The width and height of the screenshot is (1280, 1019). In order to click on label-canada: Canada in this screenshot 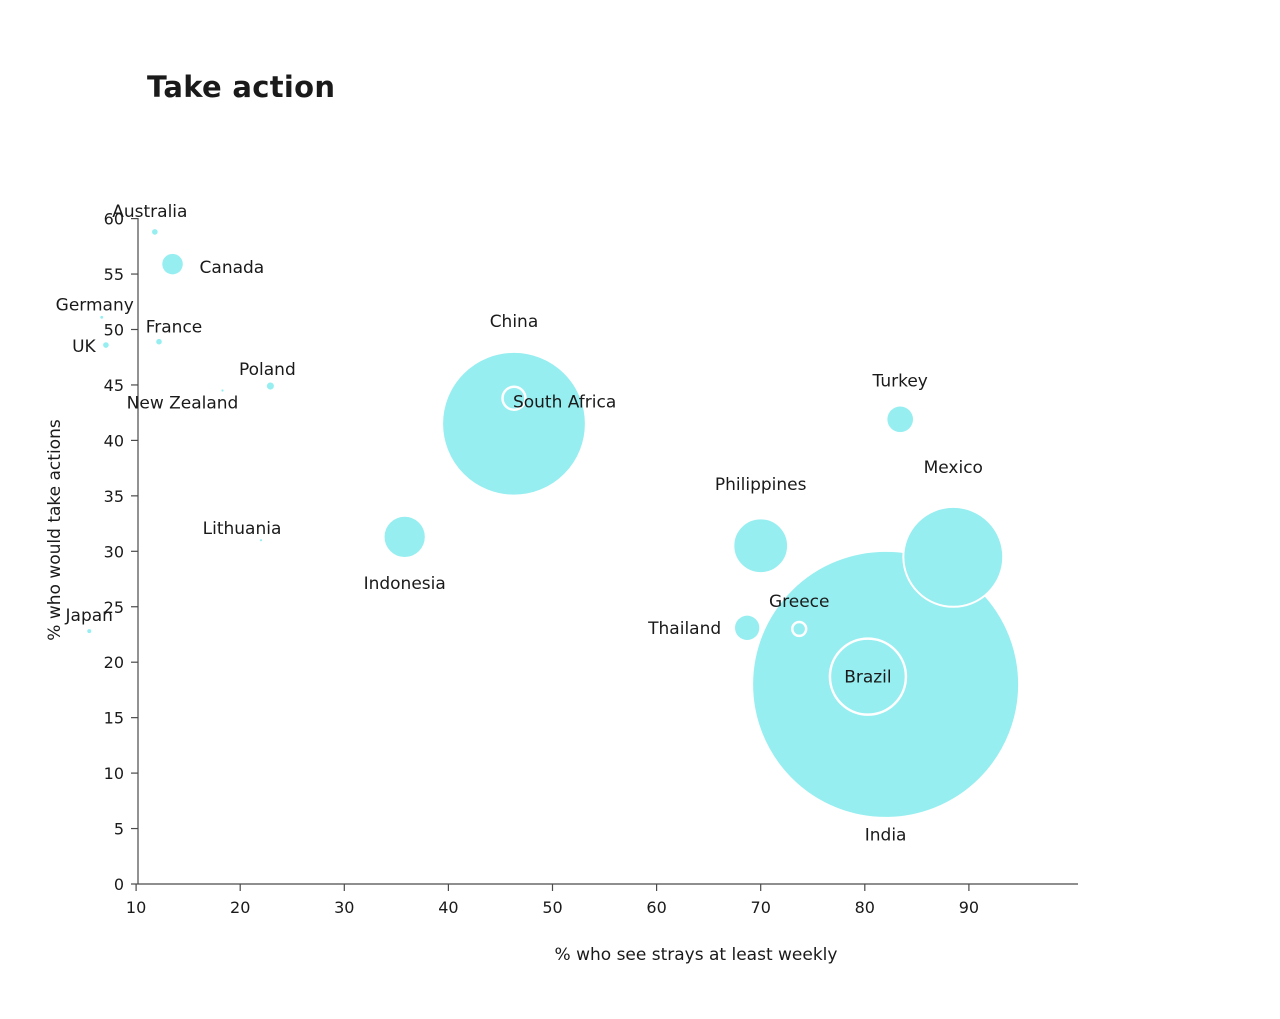, I will do `click(232, 268)`.